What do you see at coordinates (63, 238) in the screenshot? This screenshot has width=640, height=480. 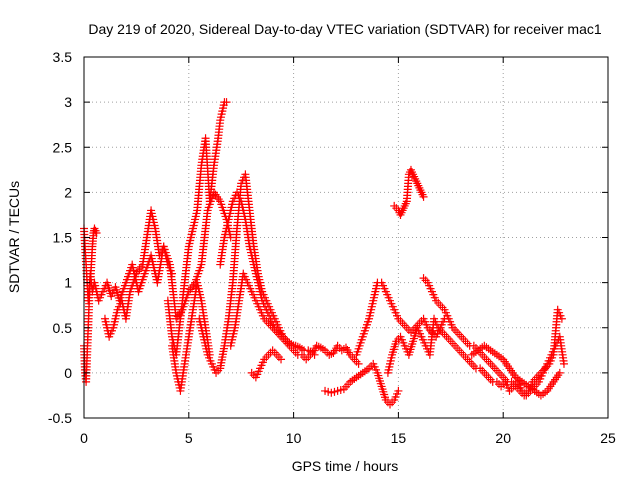 I see `y-tick-label: 1.5` at bounding box center [63, 238].